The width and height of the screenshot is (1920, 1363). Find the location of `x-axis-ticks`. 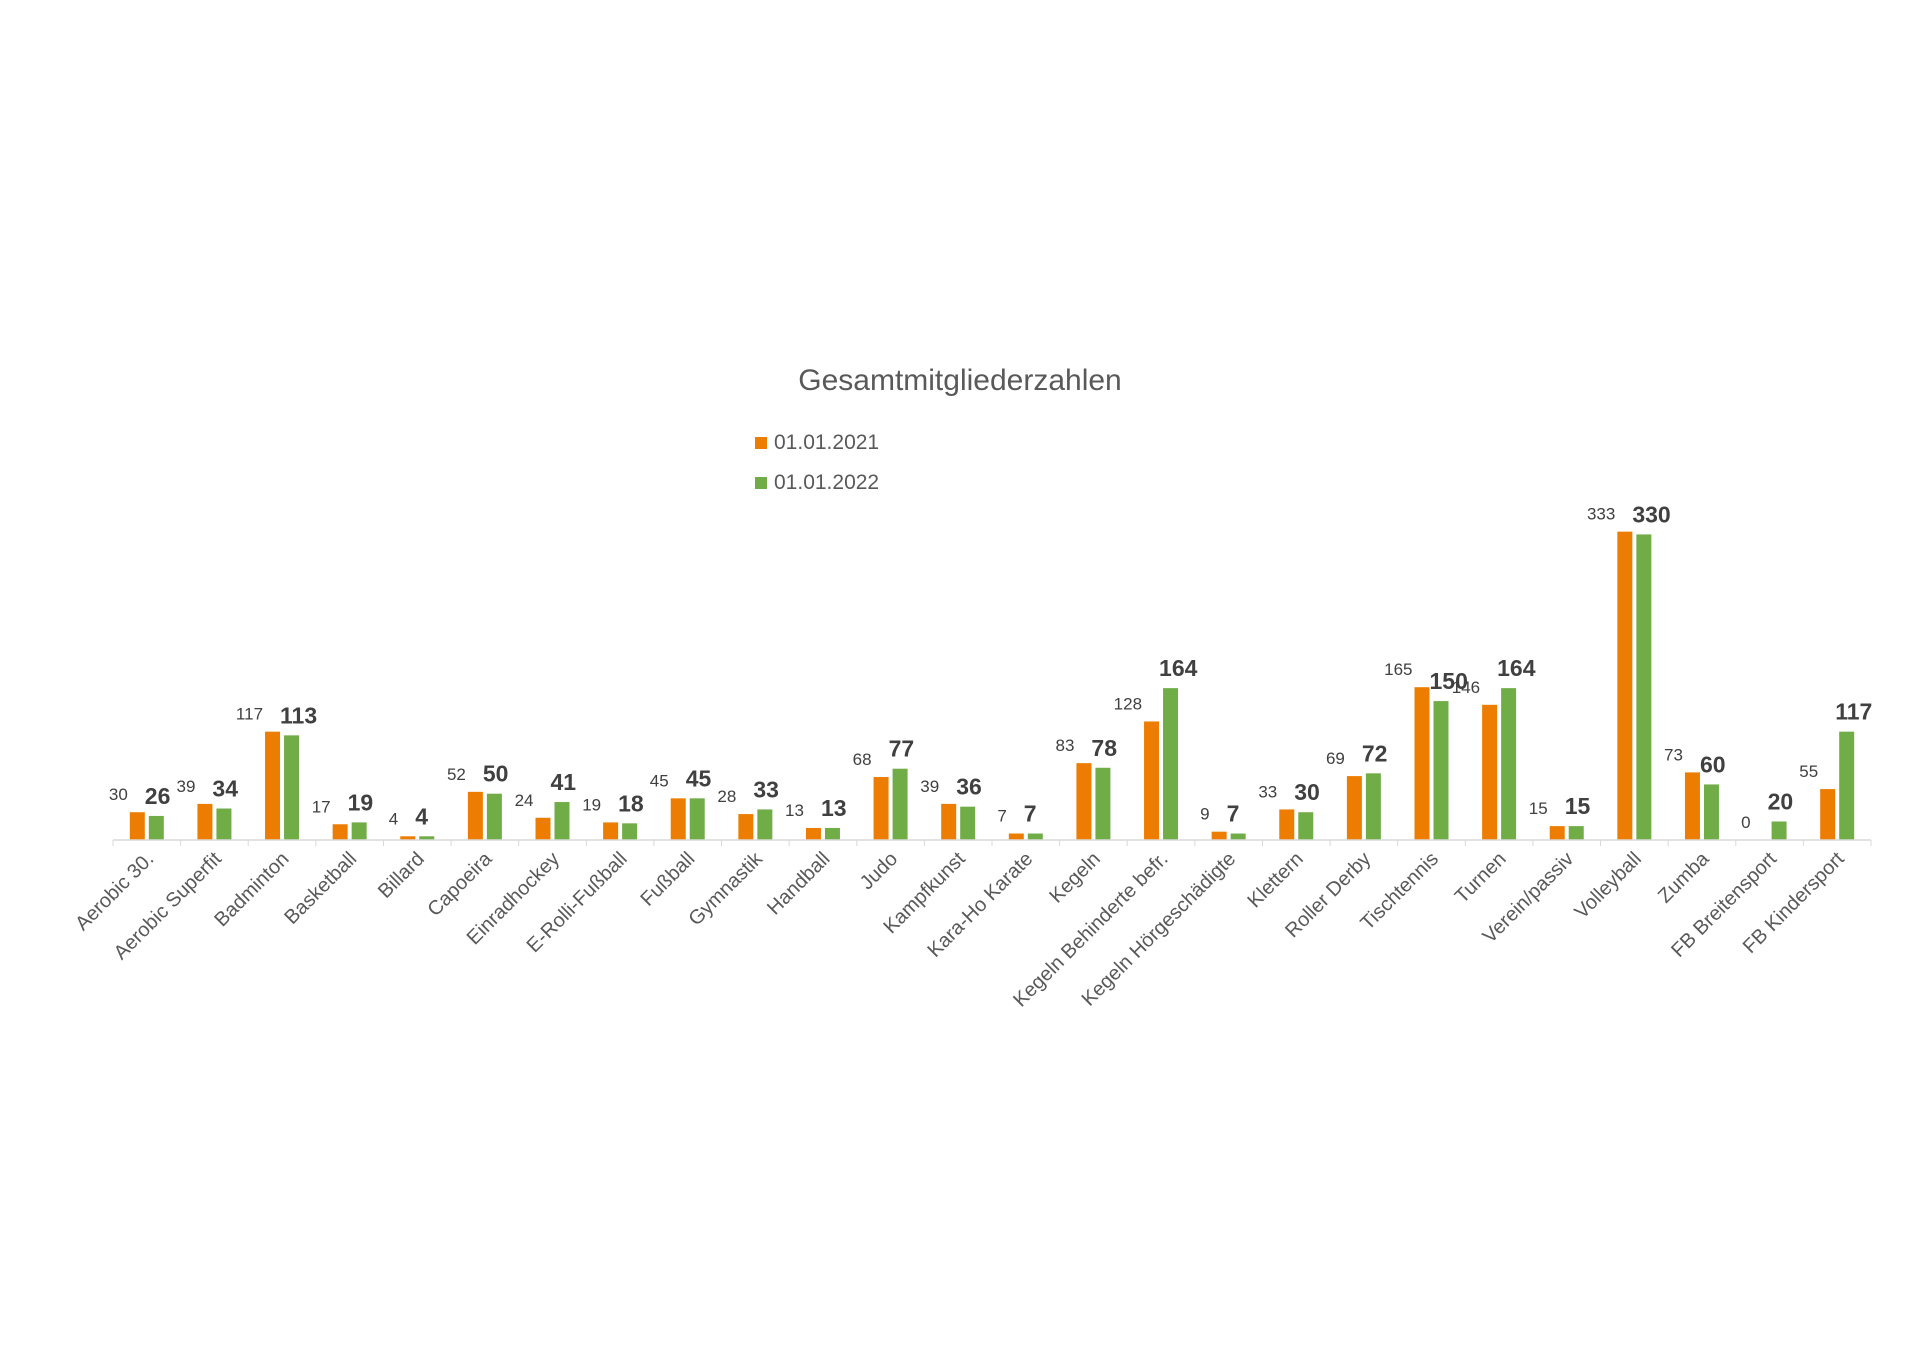

x-axis-ticks is located at coordinates (992, 843).